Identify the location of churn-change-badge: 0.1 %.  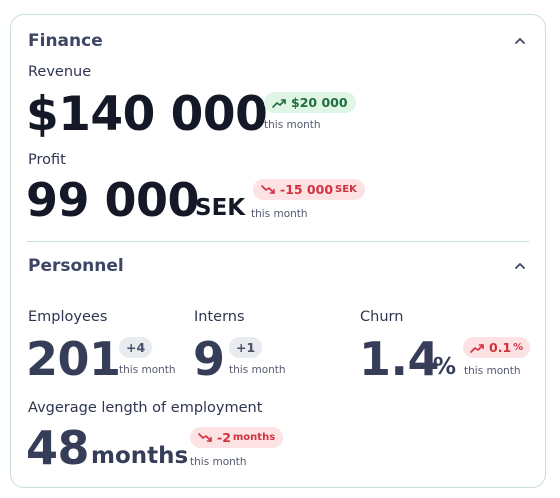
(497, 347).